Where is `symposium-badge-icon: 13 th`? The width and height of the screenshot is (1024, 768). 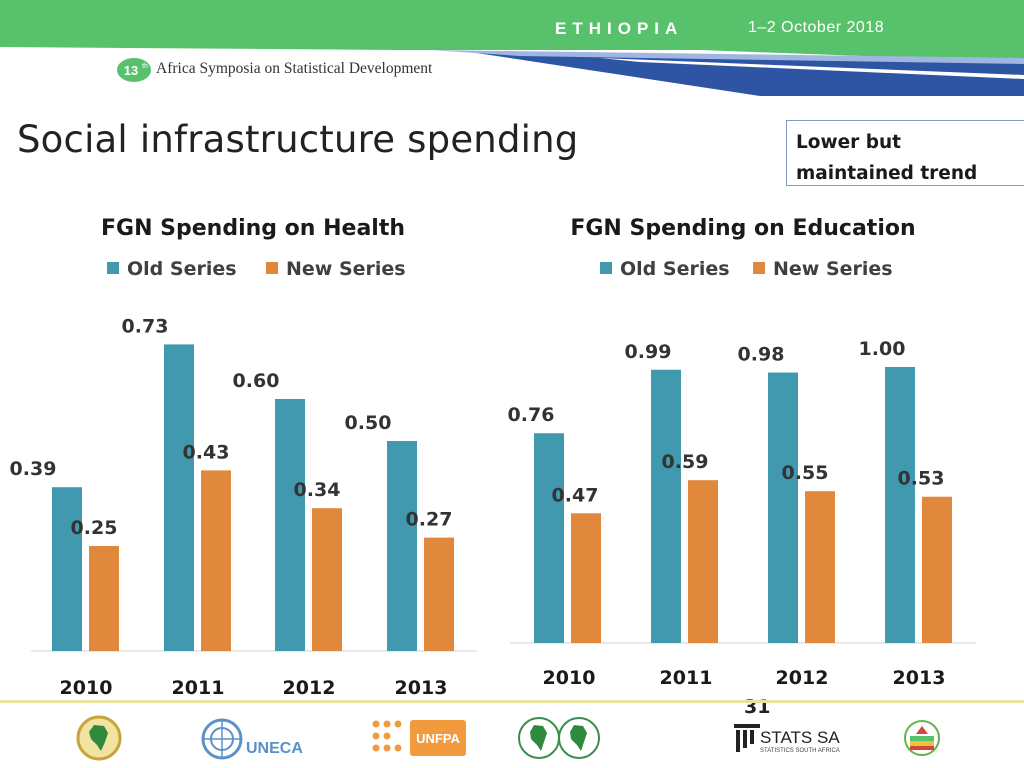 symposium-badge-icon: 13 th is located at coordinates (134, 70).